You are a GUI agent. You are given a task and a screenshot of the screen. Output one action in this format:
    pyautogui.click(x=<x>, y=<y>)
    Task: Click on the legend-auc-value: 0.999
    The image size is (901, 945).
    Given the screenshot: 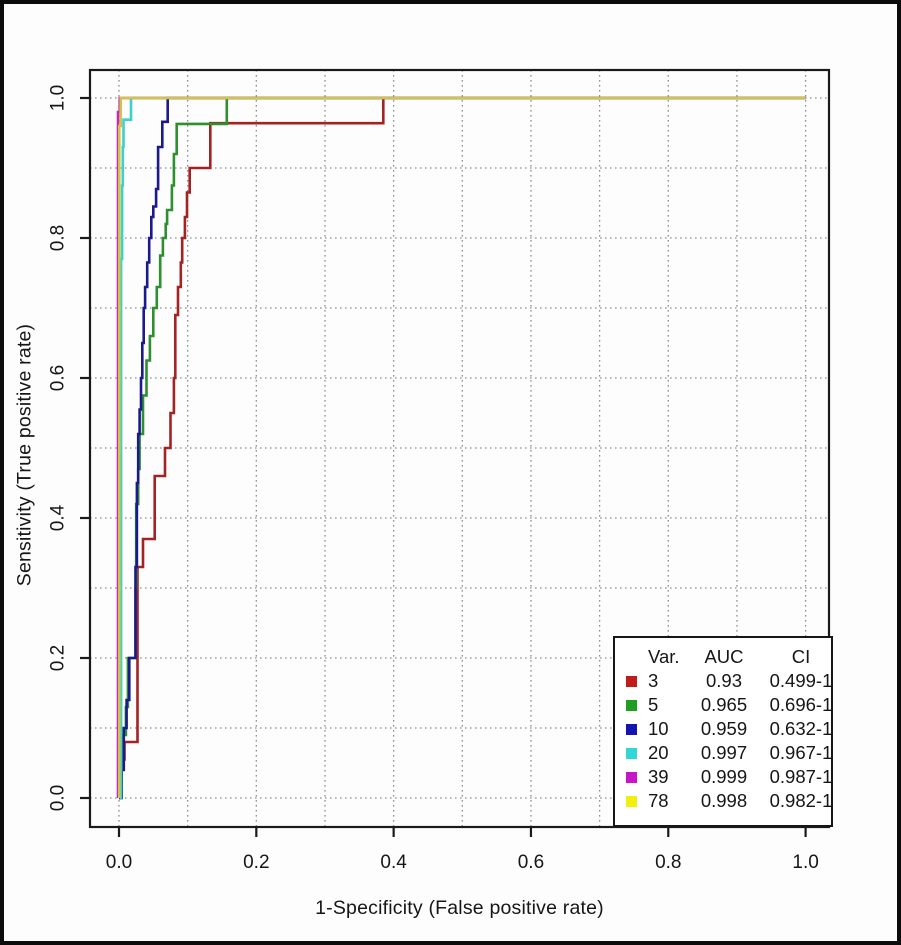 What is the action you would take?
    pyautogui.click(x=724, y=776)
    